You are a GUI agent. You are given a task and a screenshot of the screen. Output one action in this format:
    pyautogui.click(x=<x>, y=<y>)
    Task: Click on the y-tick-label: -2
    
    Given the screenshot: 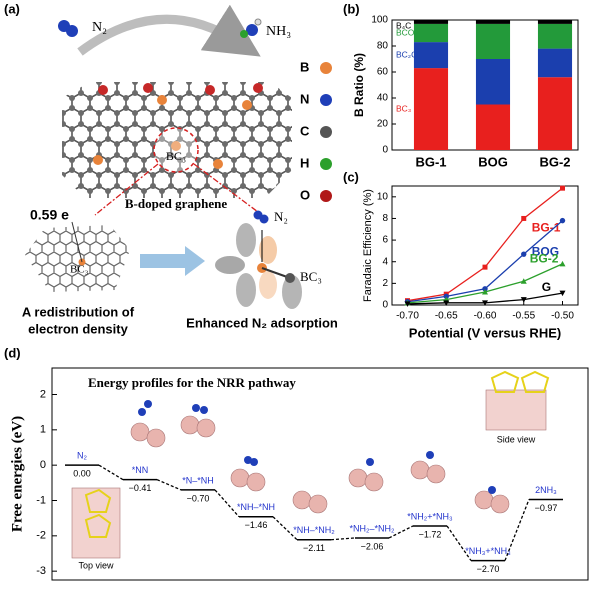 What is the action you would take?
    pyautogui.click(x=41, y=536)
    